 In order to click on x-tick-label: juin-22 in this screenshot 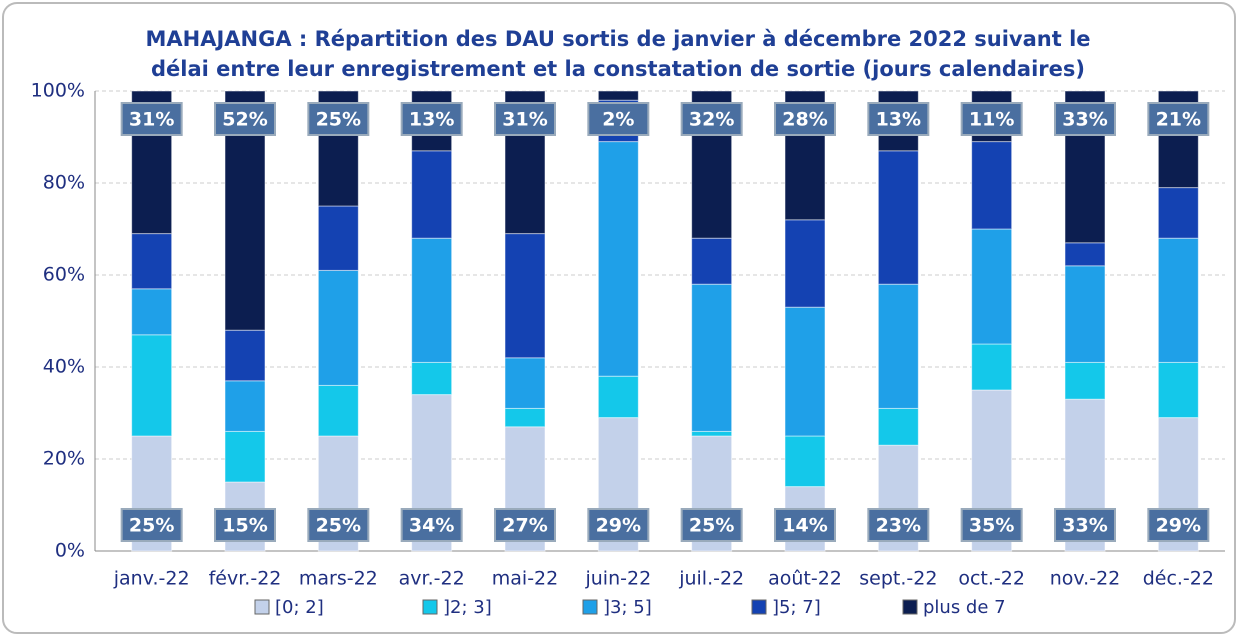, I will do `click(617, 579)`.